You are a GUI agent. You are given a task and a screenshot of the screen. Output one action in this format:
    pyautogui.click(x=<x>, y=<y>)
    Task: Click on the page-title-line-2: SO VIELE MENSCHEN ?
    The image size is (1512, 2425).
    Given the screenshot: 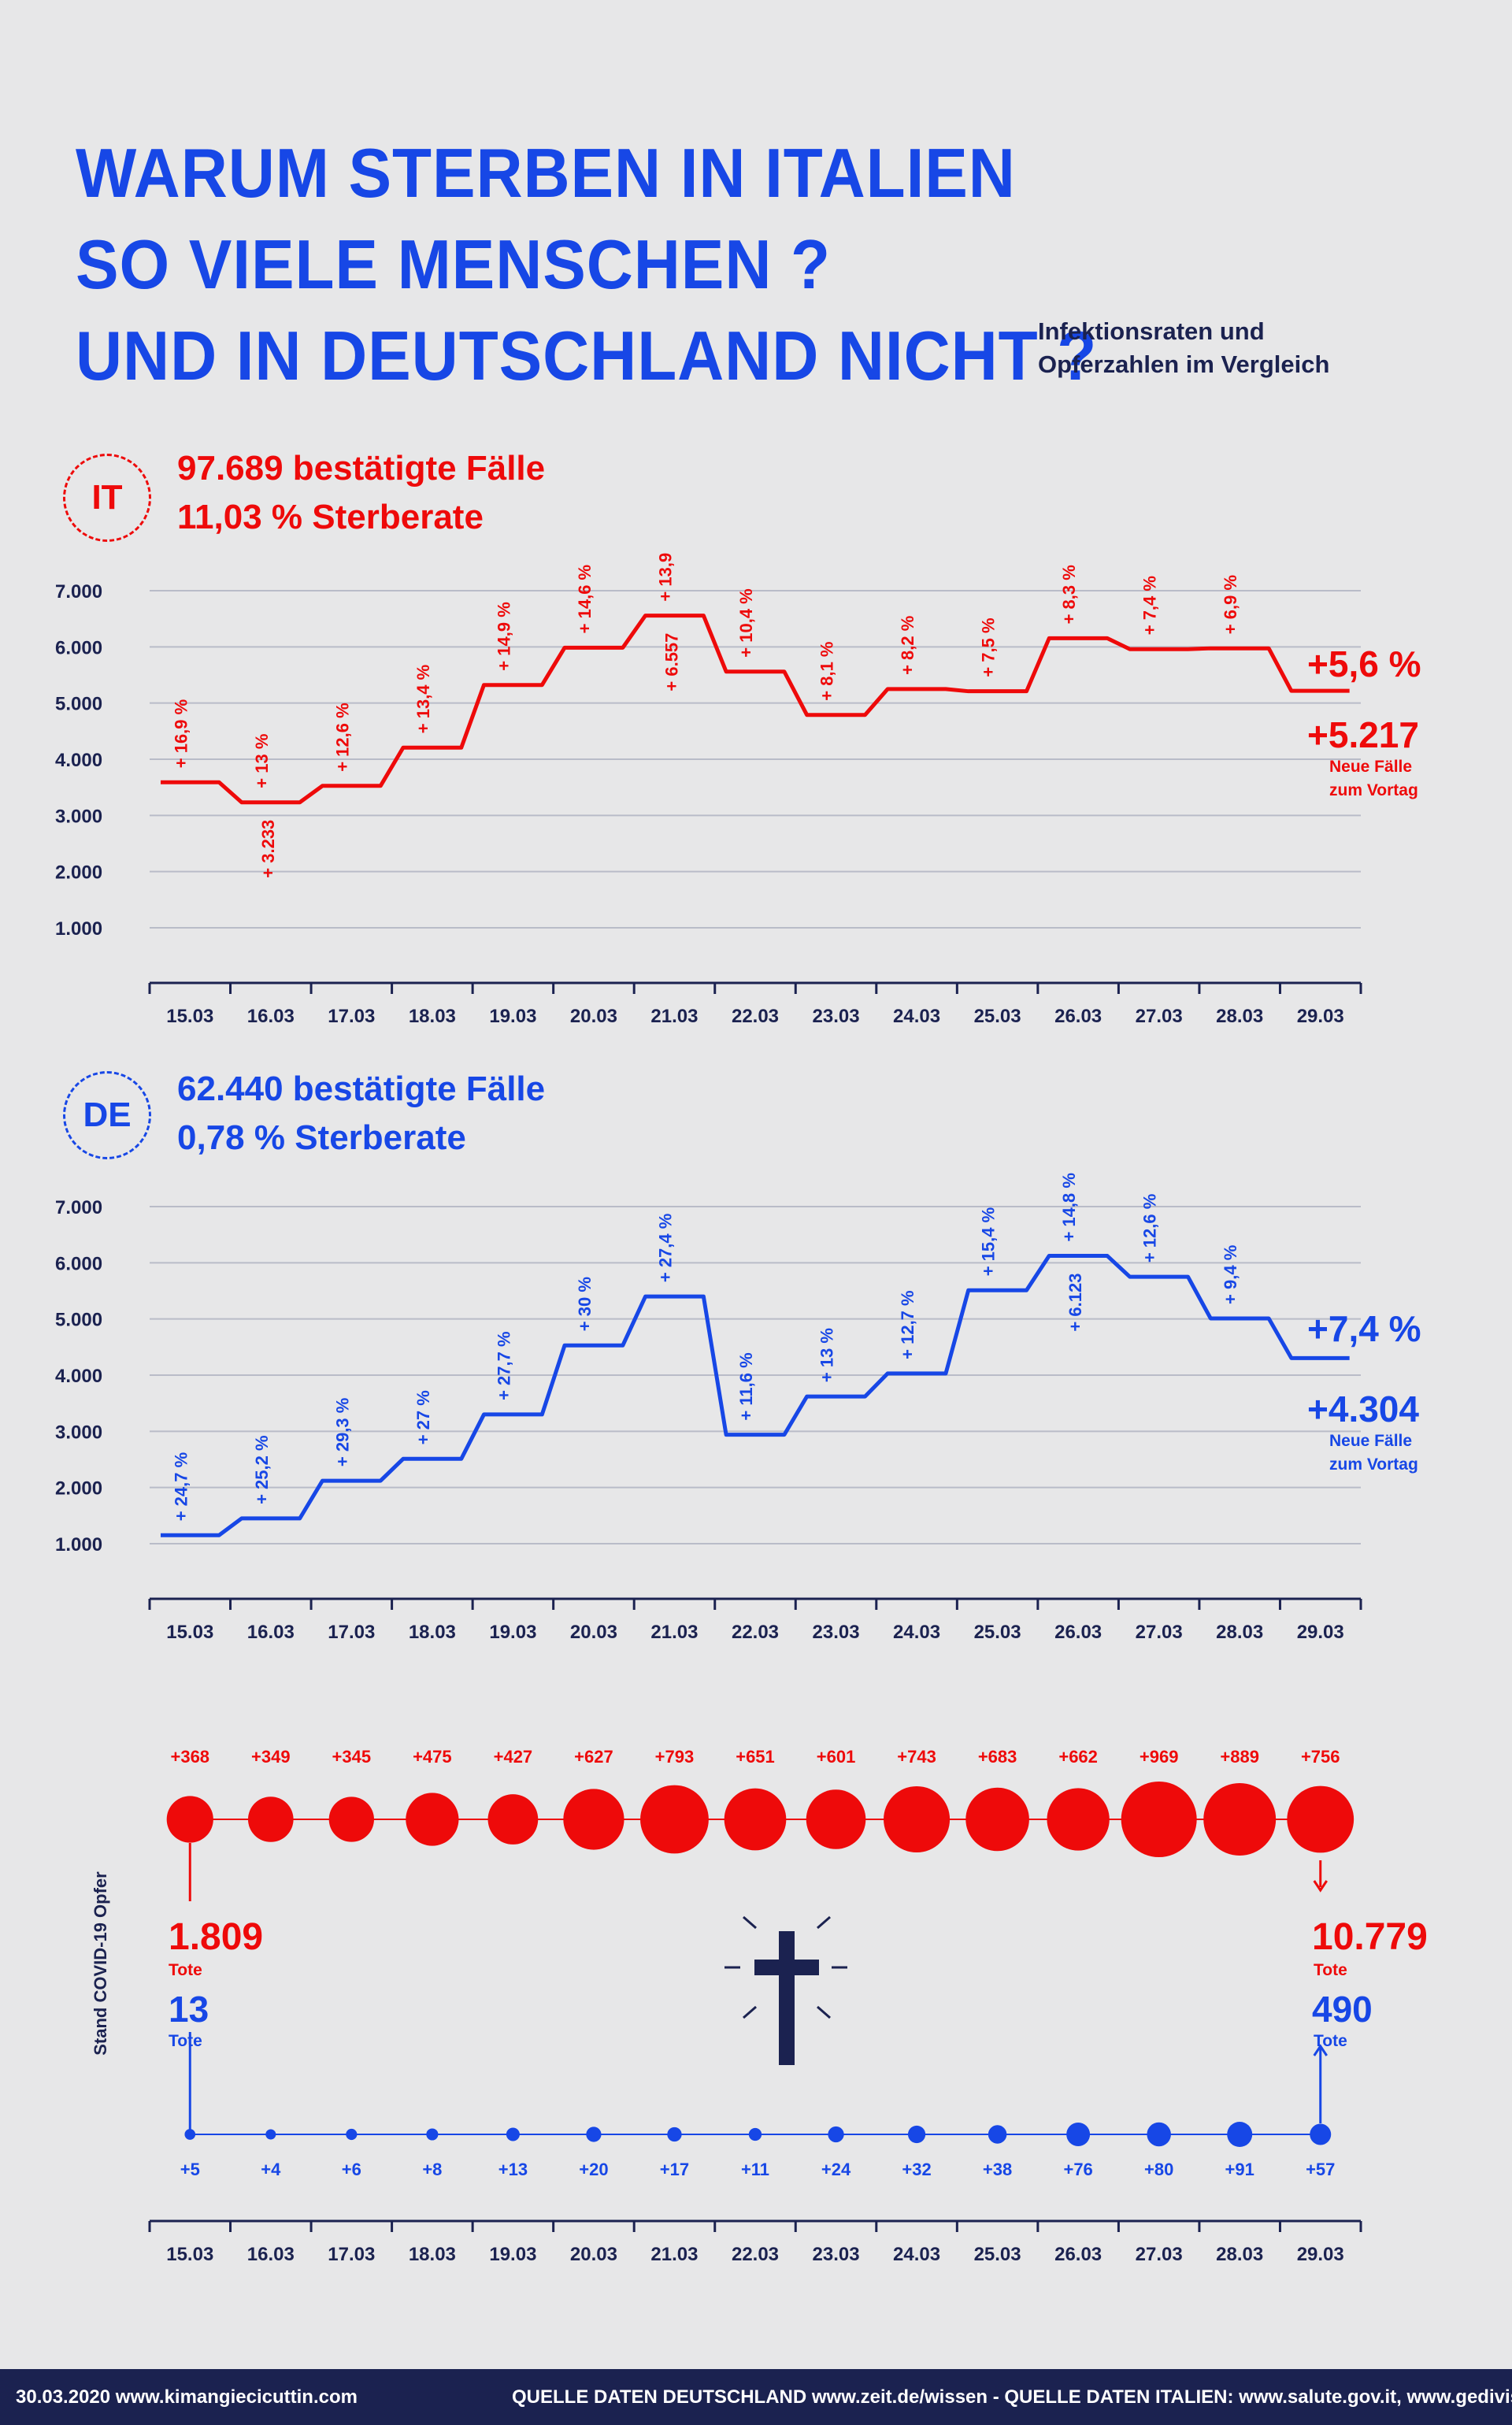 What is the action you would take?
    pyautogui.click(x=453, y=264)
    